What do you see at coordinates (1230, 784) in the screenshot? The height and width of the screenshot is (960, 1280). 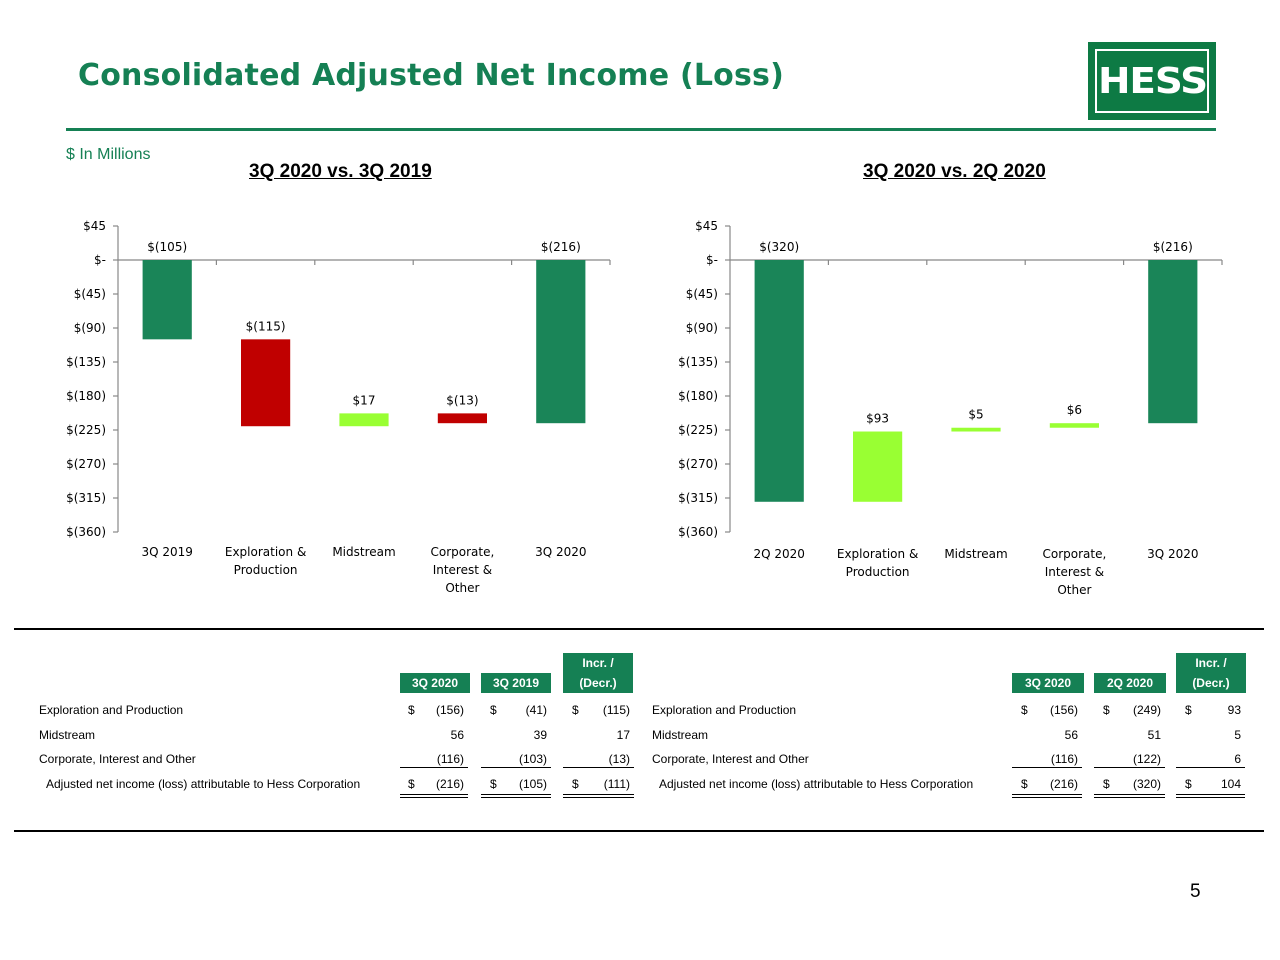 I see `table-right-value-cell: 104` at bounding box center [1230, 784].